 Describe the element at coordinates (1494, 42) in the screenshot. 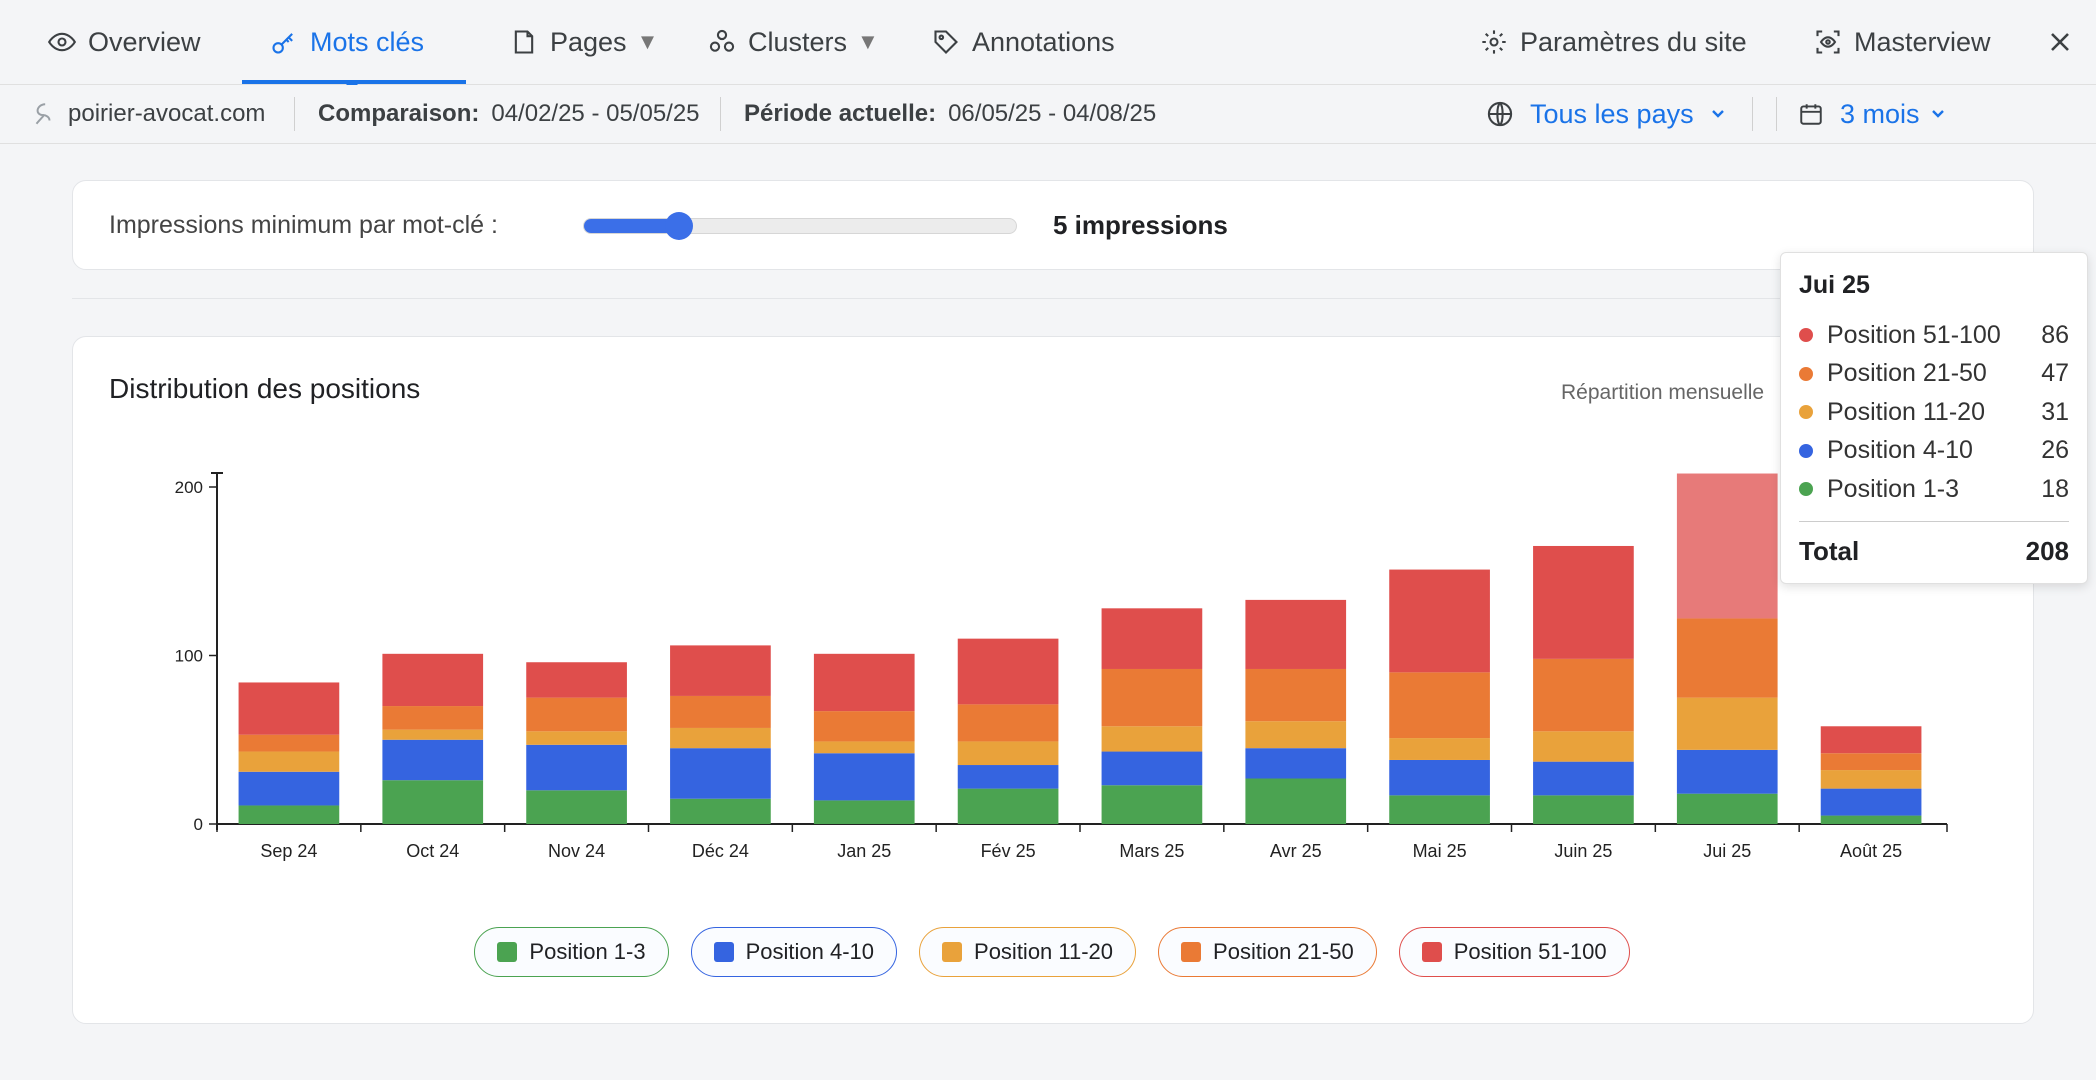

I see `gear-icon` at that location.